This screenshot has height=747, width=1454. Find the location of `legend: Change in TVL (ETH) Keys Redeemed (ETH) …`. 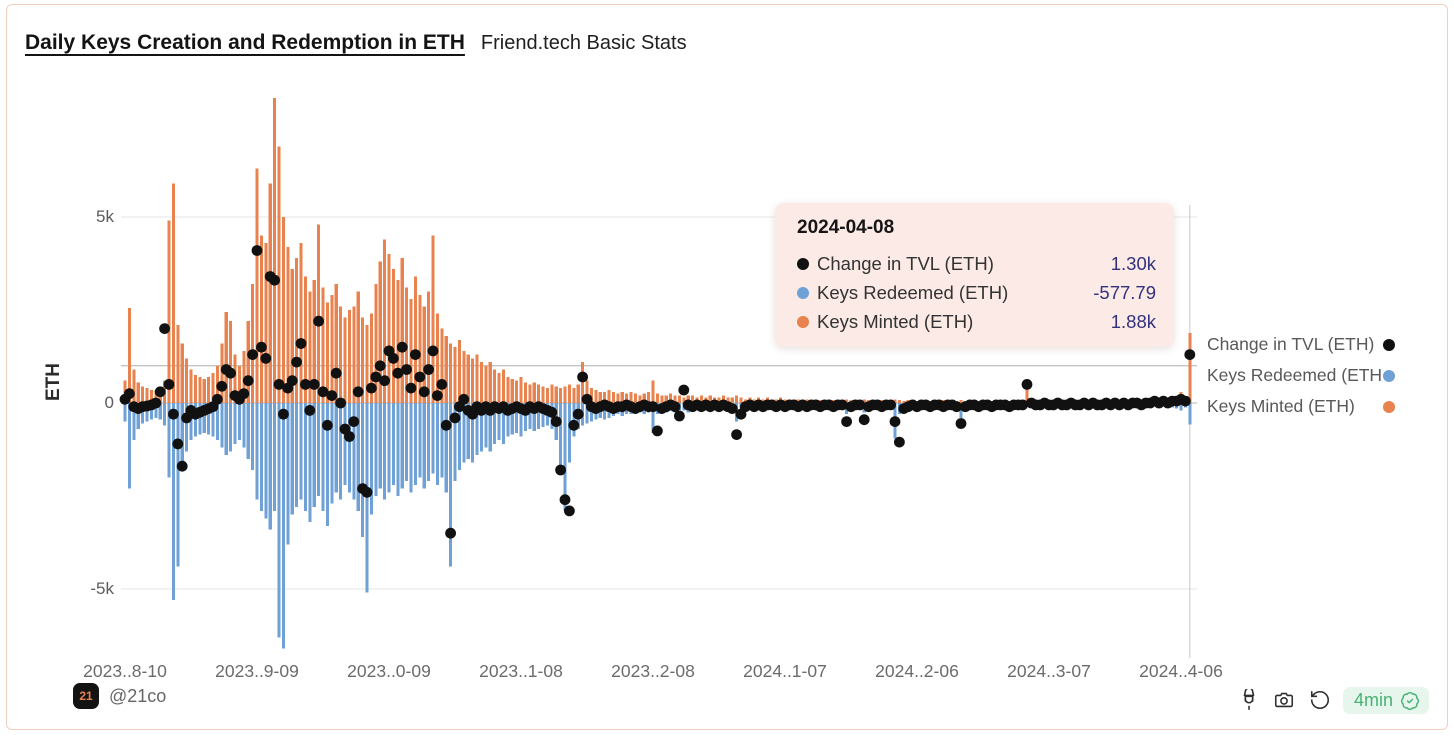

legend: Change in TVL (ETH) Keys Redeemed (ETH) … is located at coordinates (1301, 375).